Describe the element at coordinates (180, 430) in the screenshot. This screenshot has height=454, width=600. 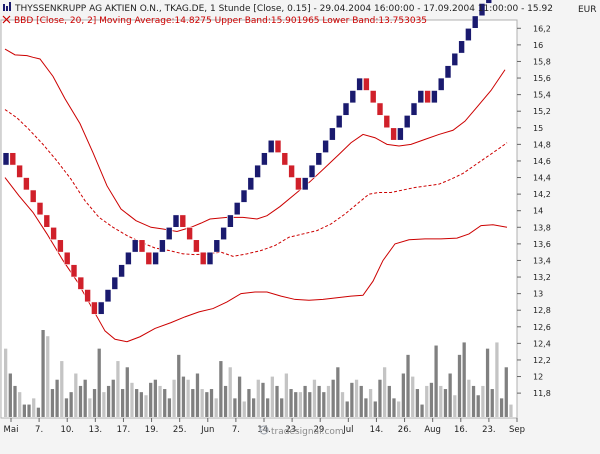
I see `x-tick-label: 25.` at that location.